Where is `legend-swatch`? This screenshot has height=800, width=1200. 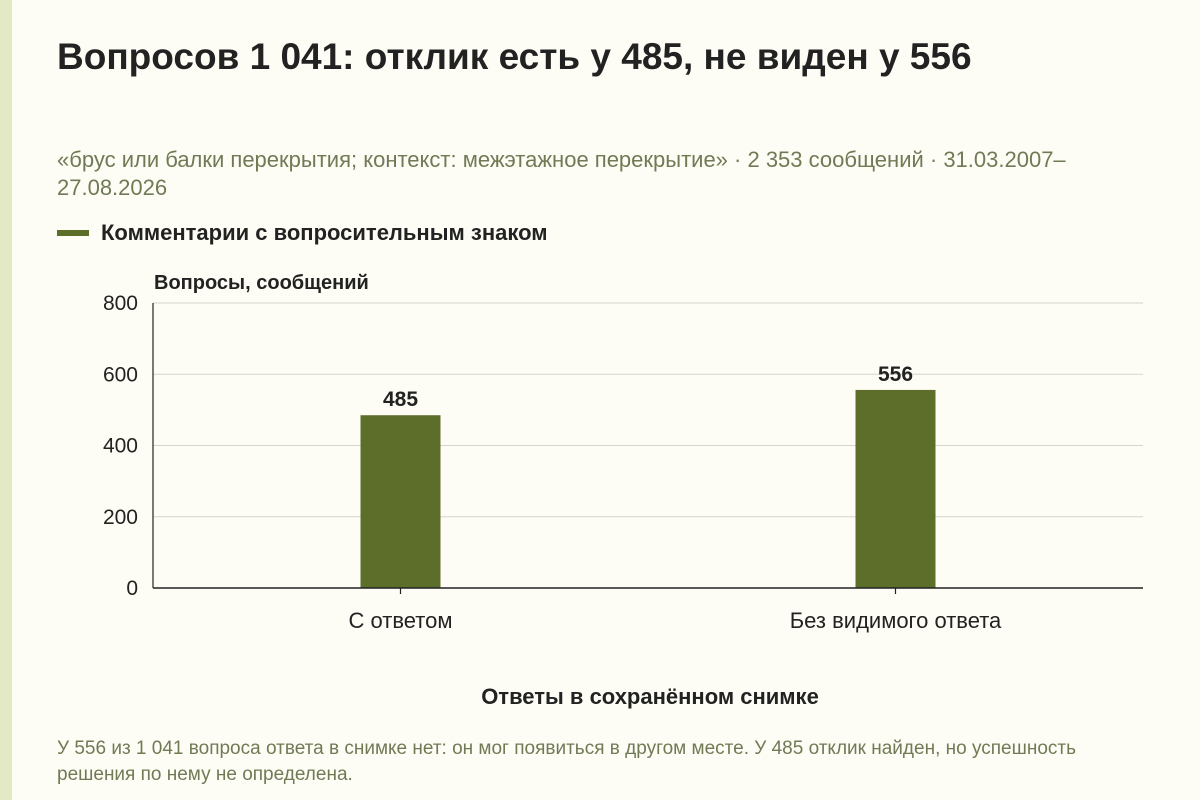 legend-swatch is located at coordinates (73, 233).